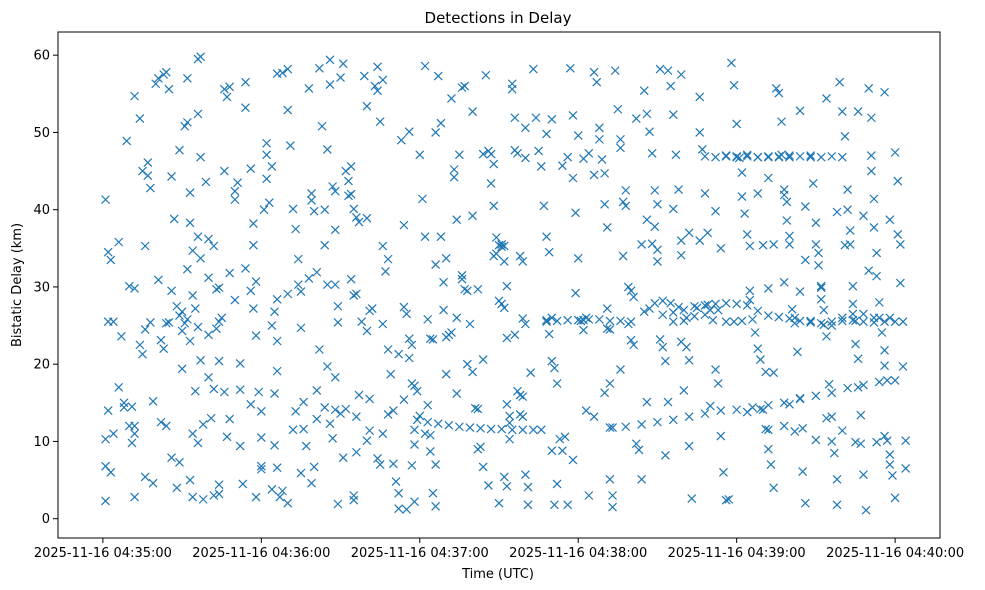 The width and height of the screenshot is (985, 590). What do you see at coordinates (41, 210) in the screenshot?
I see `y-tick-label: 40` at bounding box center [41, 210].